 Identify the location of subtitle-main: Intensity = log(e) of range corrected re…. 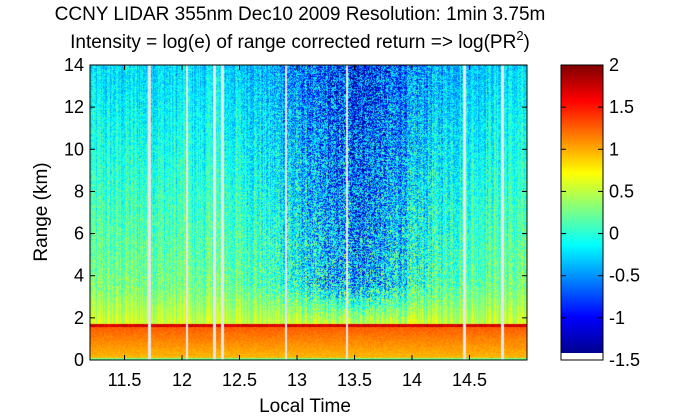
(293, 42).